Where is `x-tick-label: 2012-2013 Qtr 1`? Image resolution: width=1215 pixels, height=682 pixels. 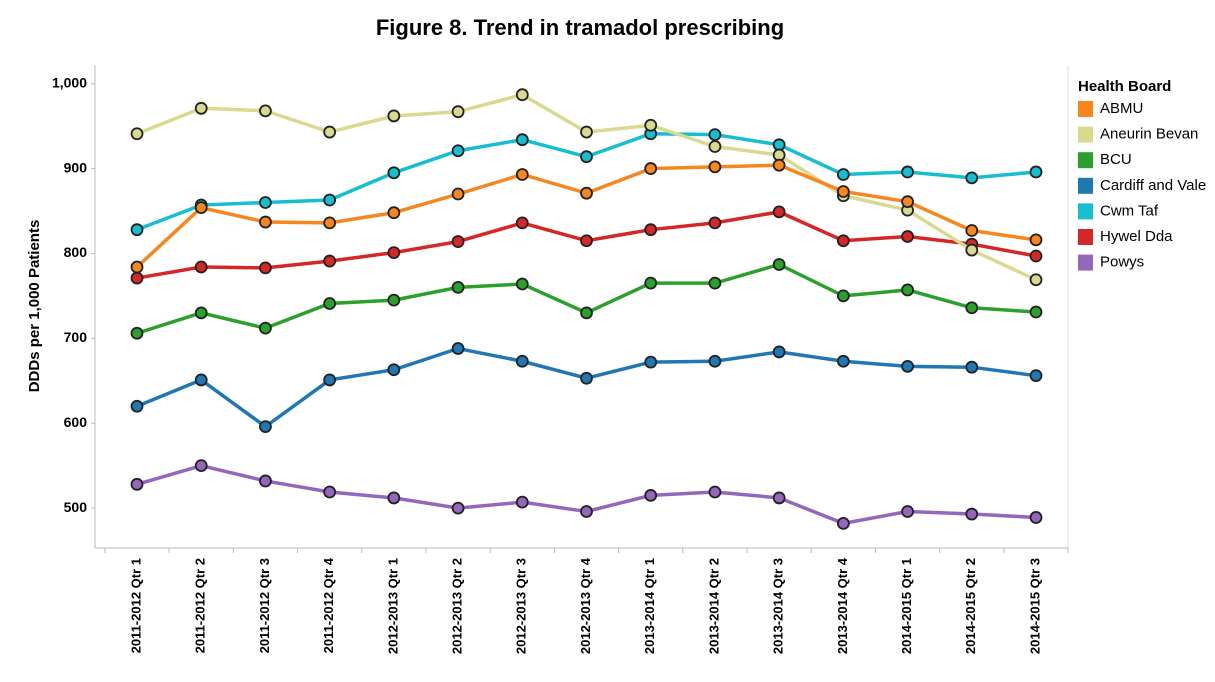 x-tick-label: 2012-2013 Qtr 1 is located at coordinates (392, 606).